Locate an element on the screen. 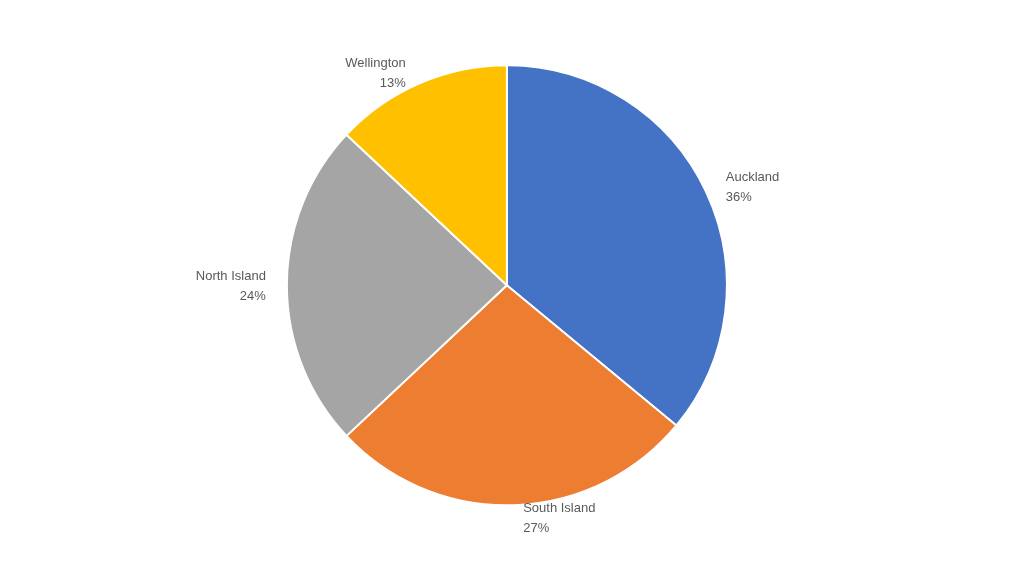 This screenshot has width=1024, height=574. data-label: 24% is located at coordinates (253, 295).